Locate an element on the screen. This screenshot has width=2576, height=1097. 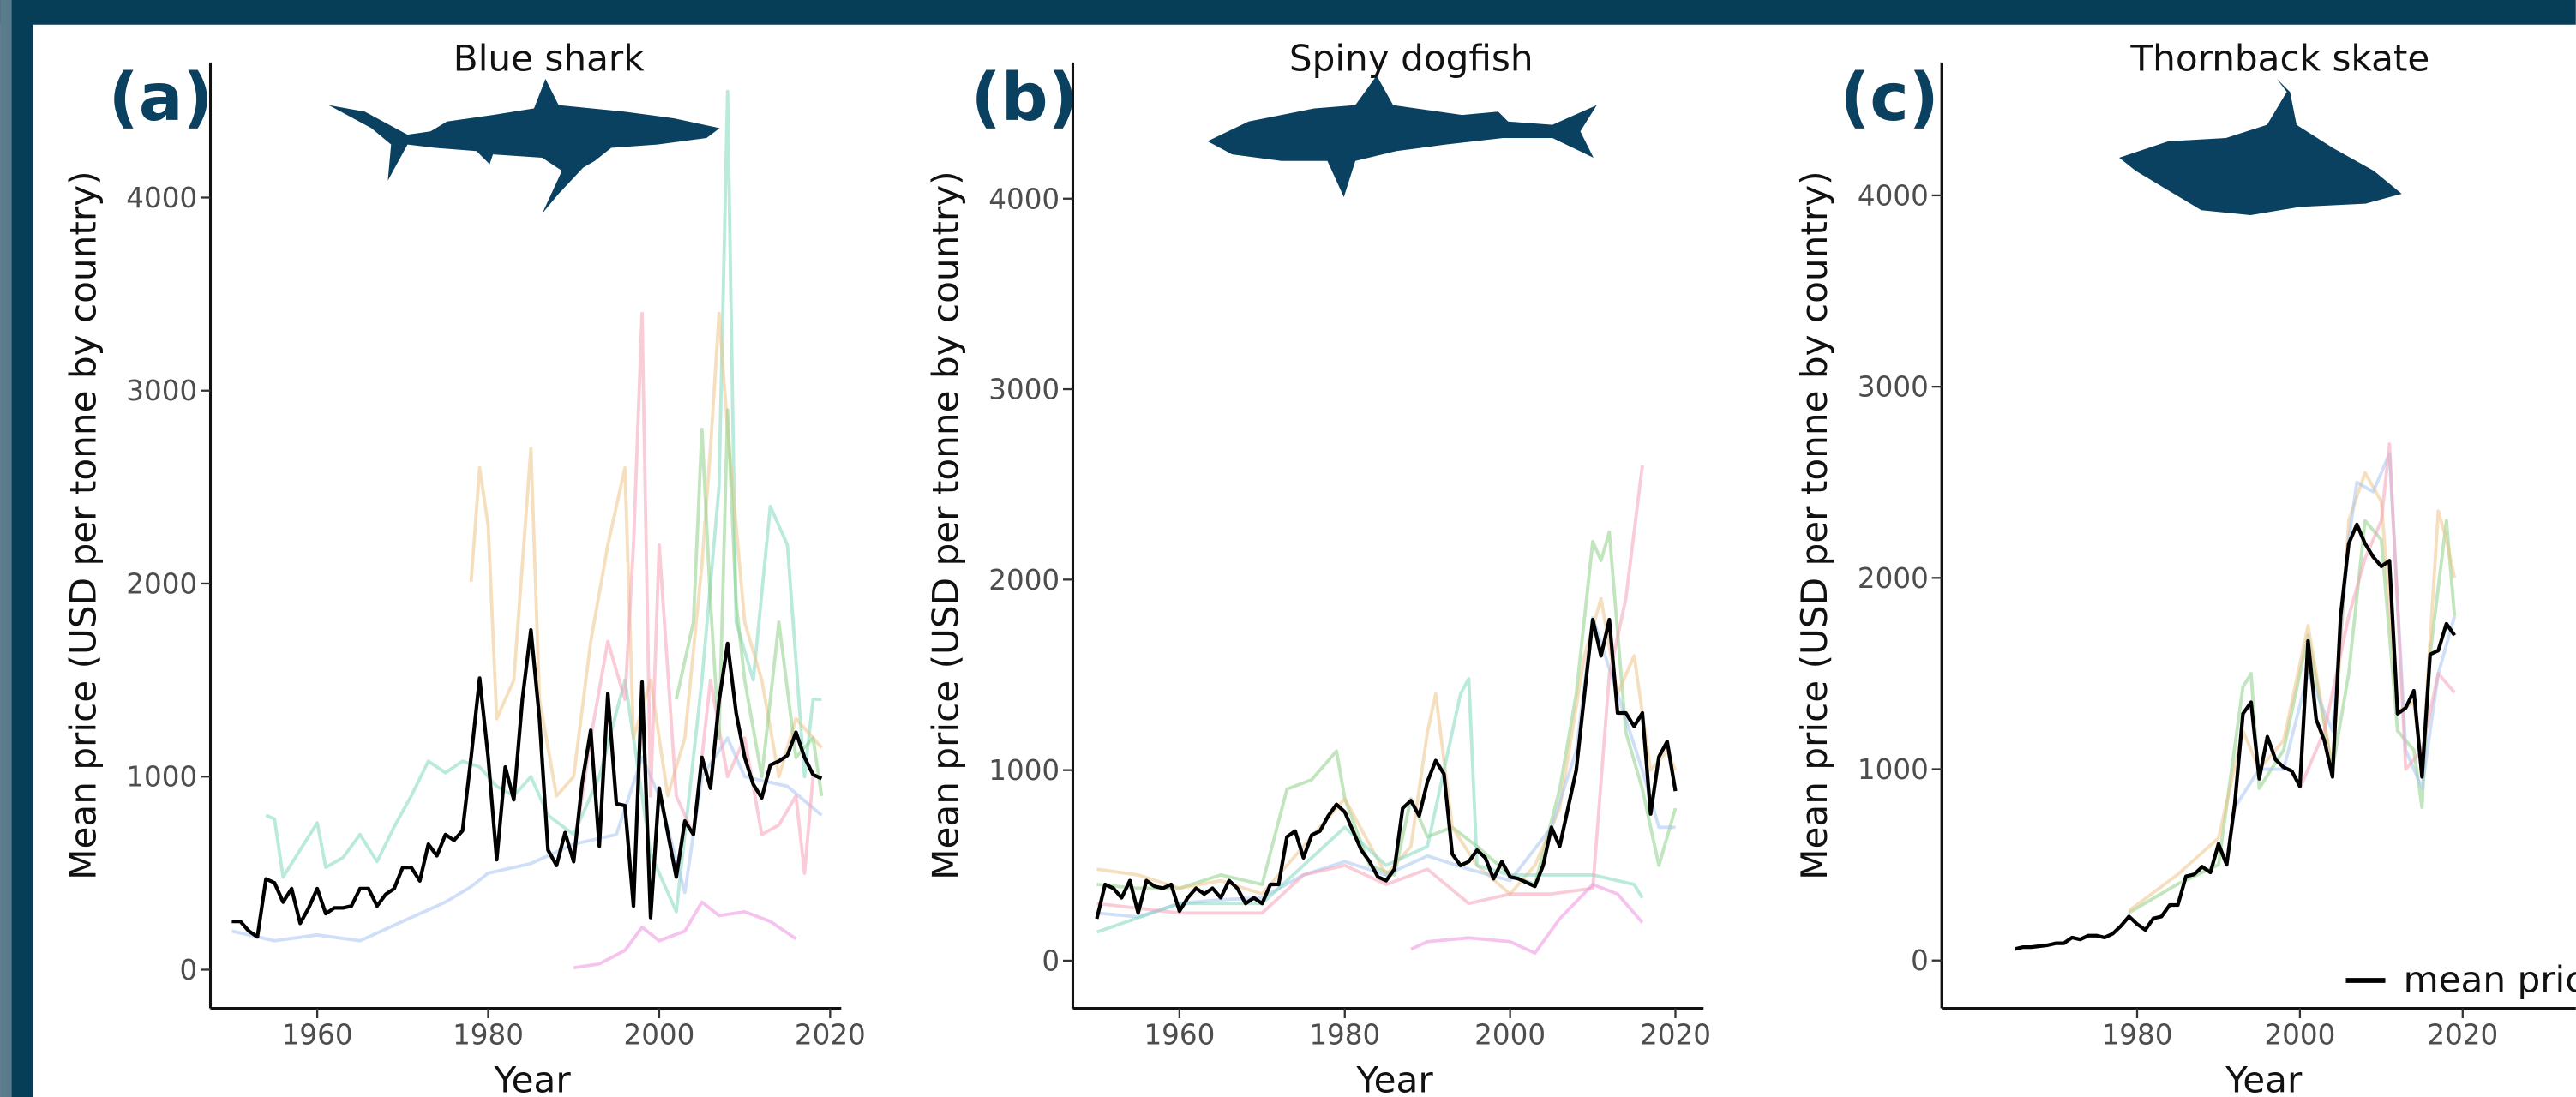
panel-title: Thornback skate is located at coordinates (2279, 58).